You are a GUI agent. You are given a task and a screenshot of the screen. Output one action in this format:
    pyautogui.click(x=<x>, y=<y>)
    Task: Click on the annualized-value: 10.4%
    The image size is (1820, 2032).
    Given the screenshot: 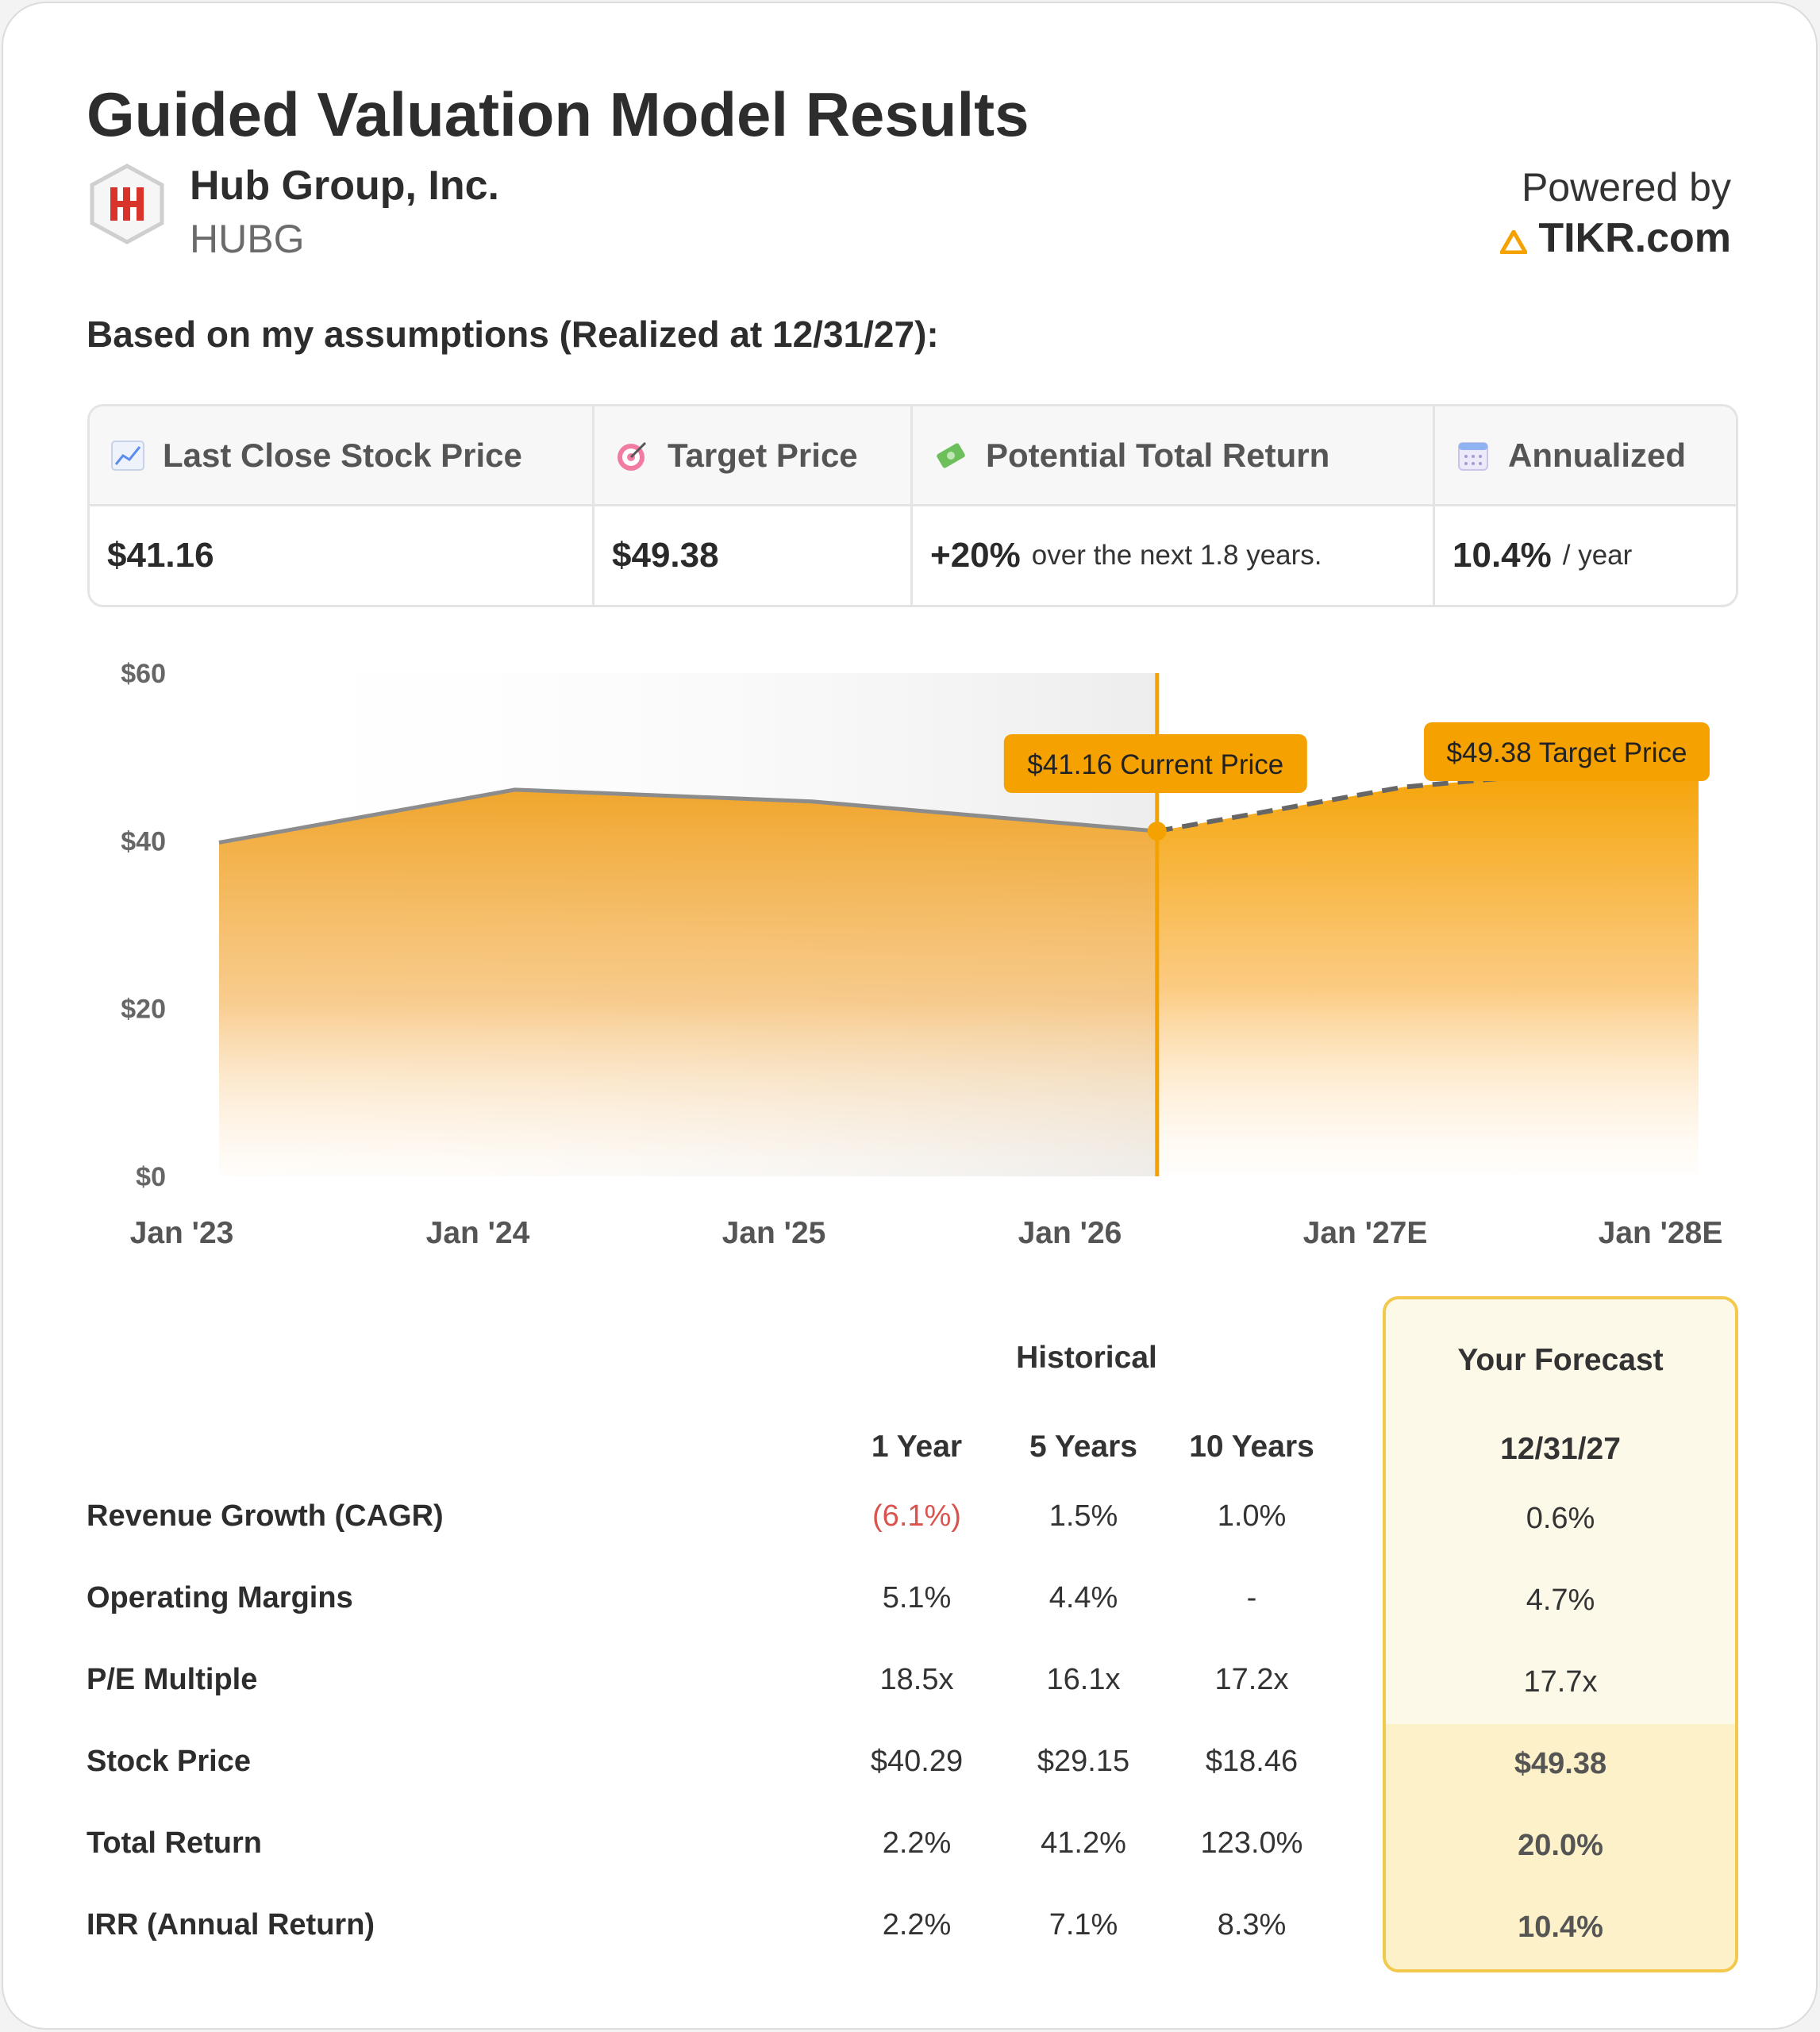 What is the action you would take?
    pyautogui.click(x=1502, y=555)
    